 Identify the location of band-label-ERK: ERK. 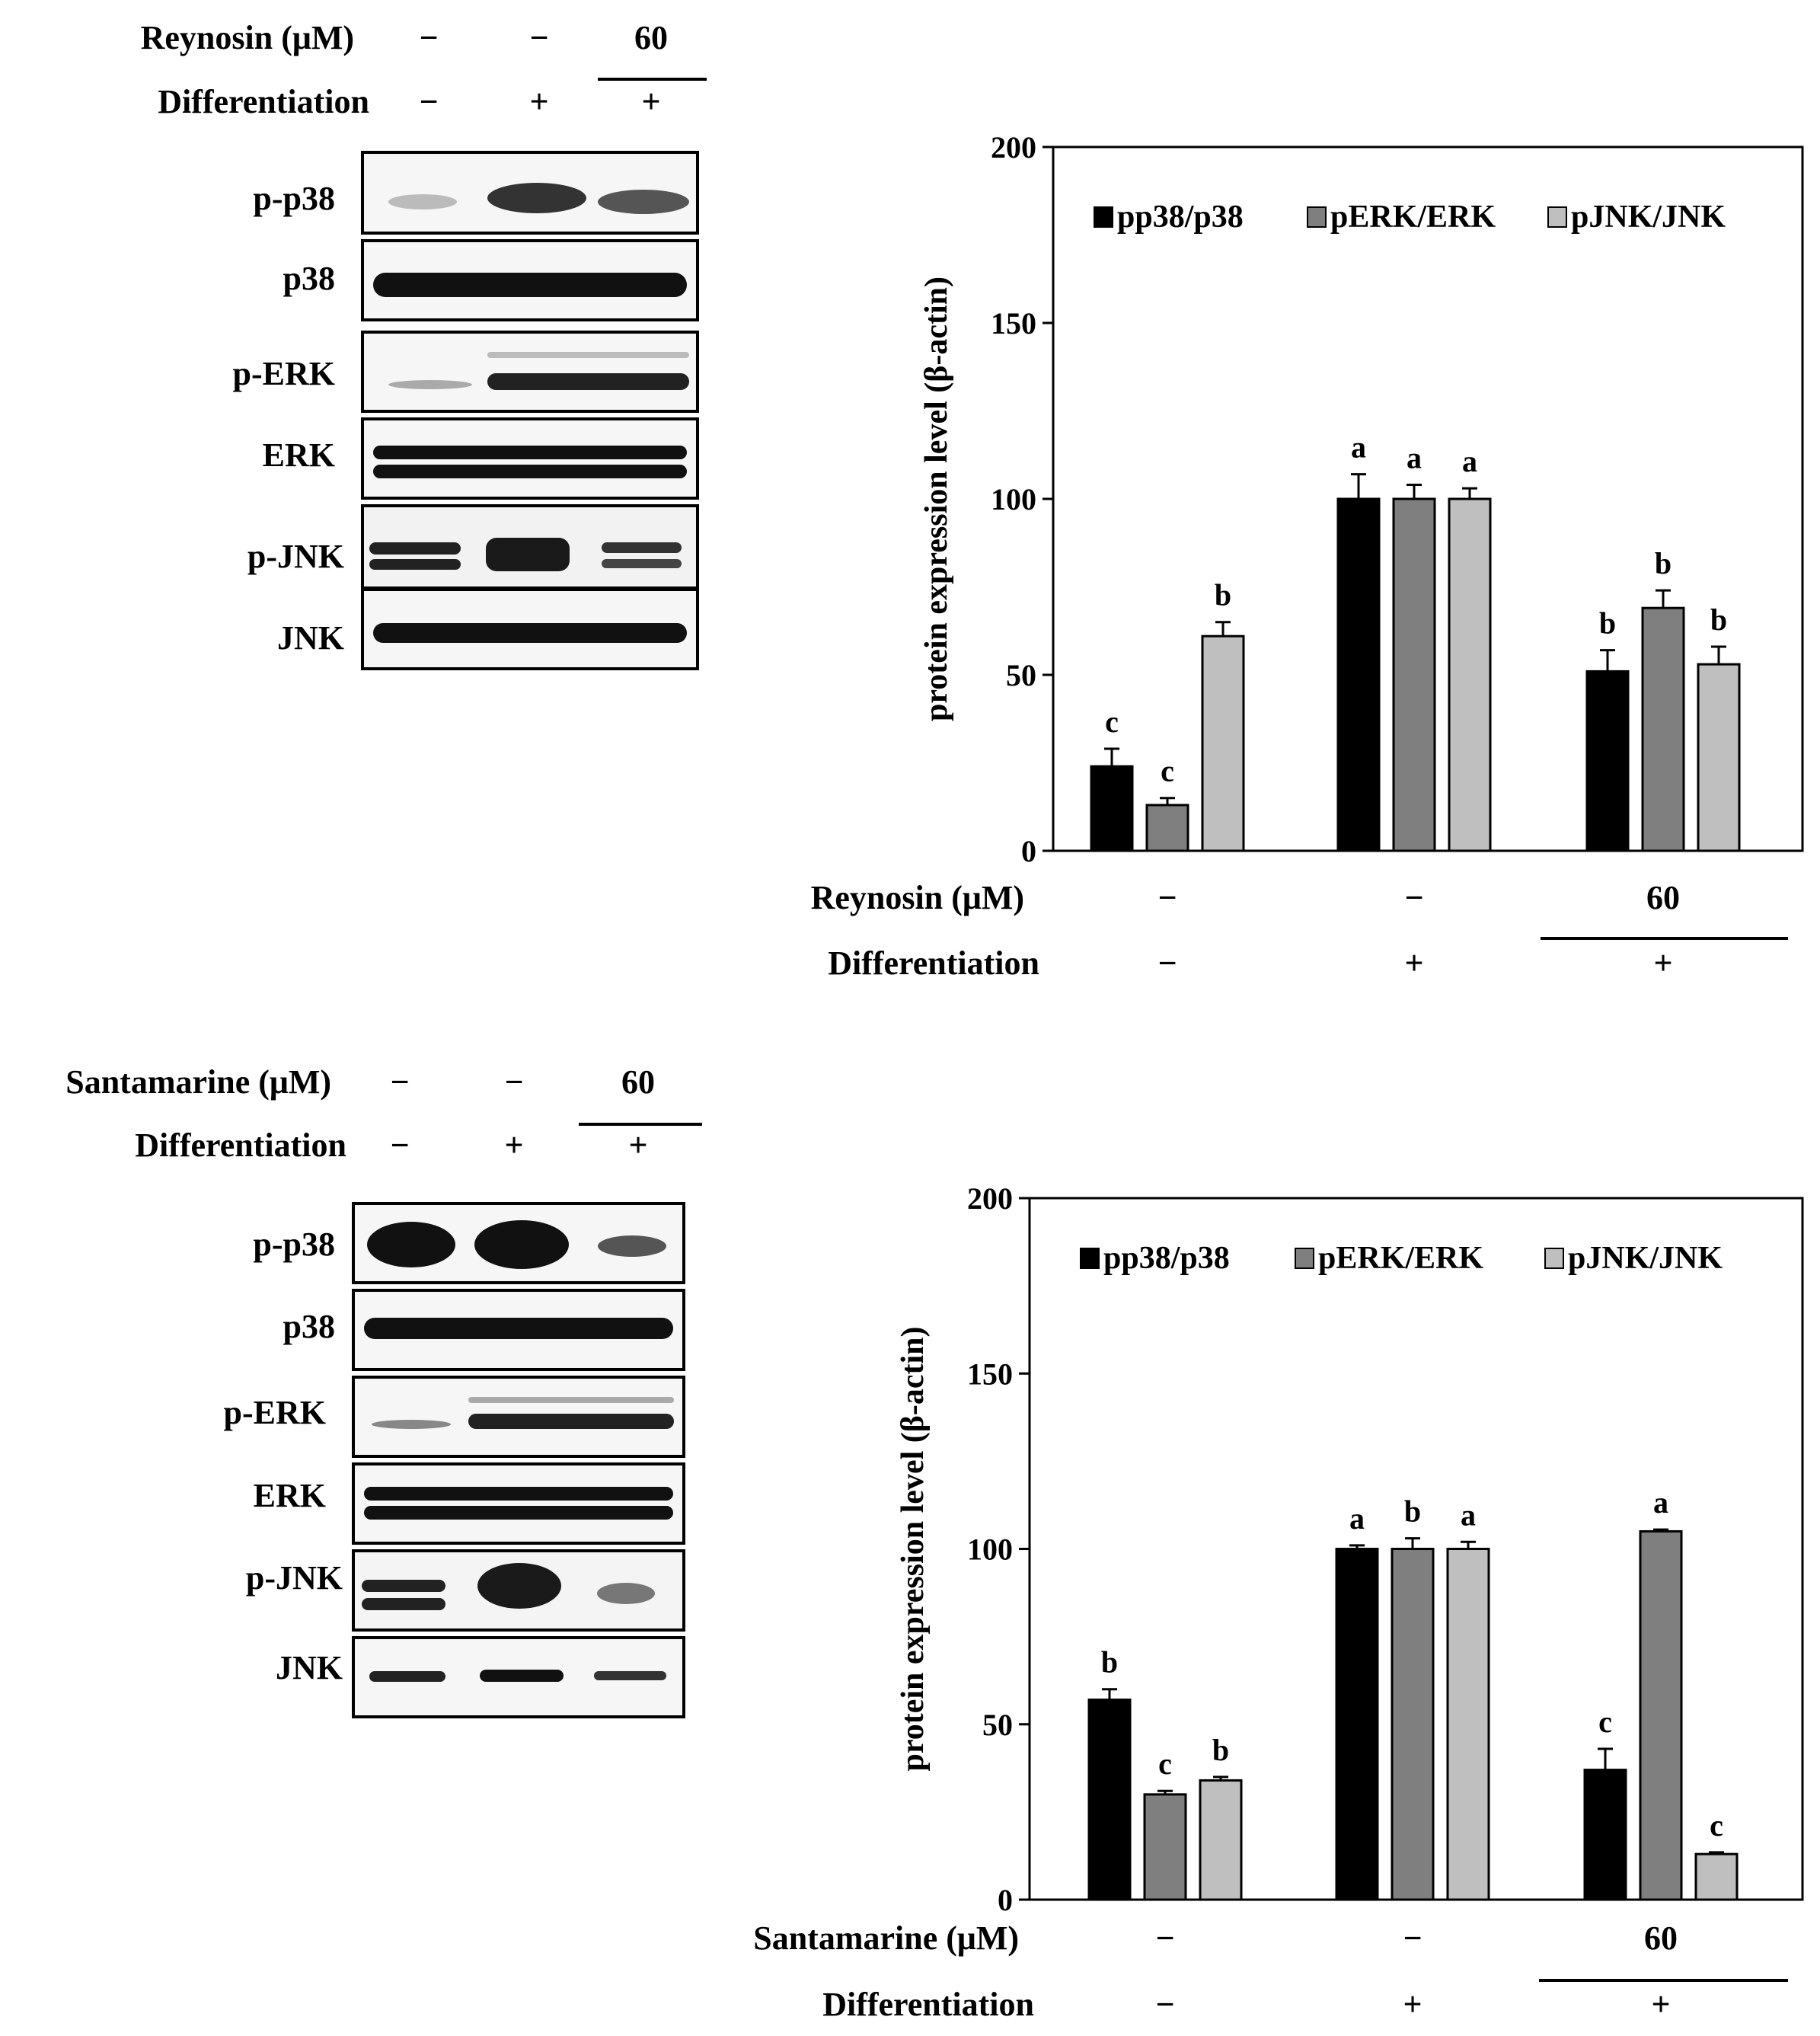
(299, 455).